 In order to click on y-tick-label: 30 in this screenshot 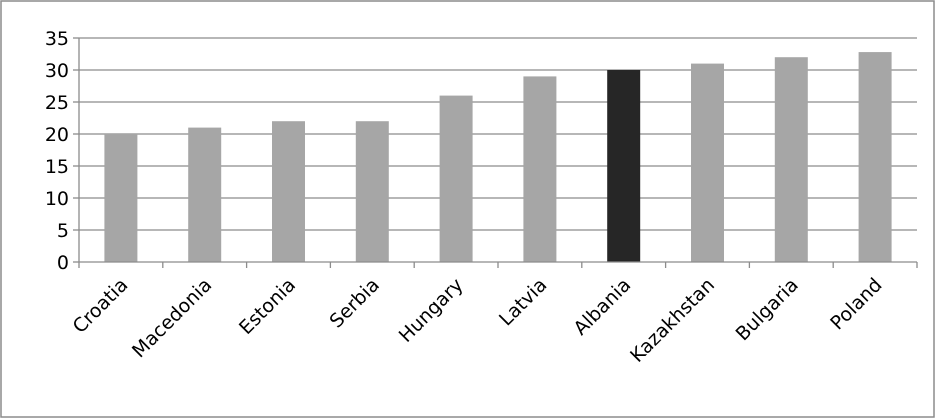, I will do `click(57, 71)`.